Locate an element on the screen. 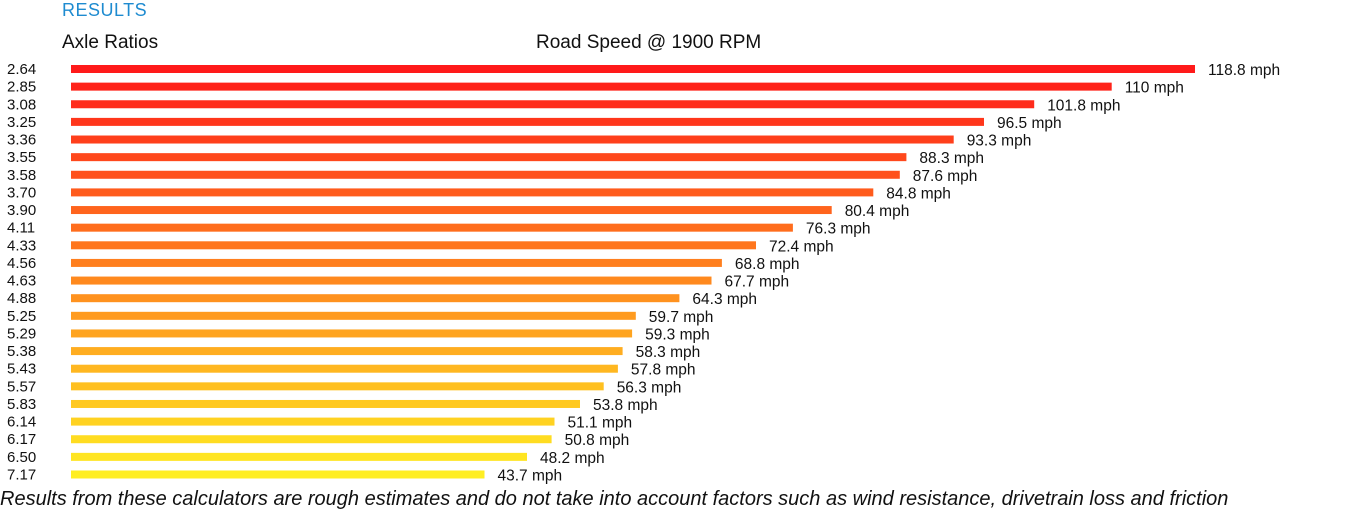 This screenshot has height=511, width=1353. axle-ratio-label: 2.64 is located at coordinates (21, 69).